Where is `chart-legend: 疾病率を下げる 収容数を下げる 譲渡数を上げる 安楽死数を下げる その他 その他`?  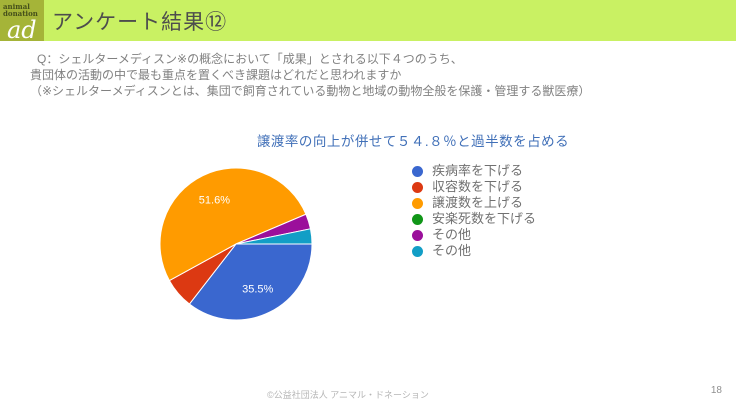
chart-legend: 疾病率を下げる 収容数を下げる 譲渡数を上げる 安楽死数を下げる その他 その他 is located at coordinates (474, 211).